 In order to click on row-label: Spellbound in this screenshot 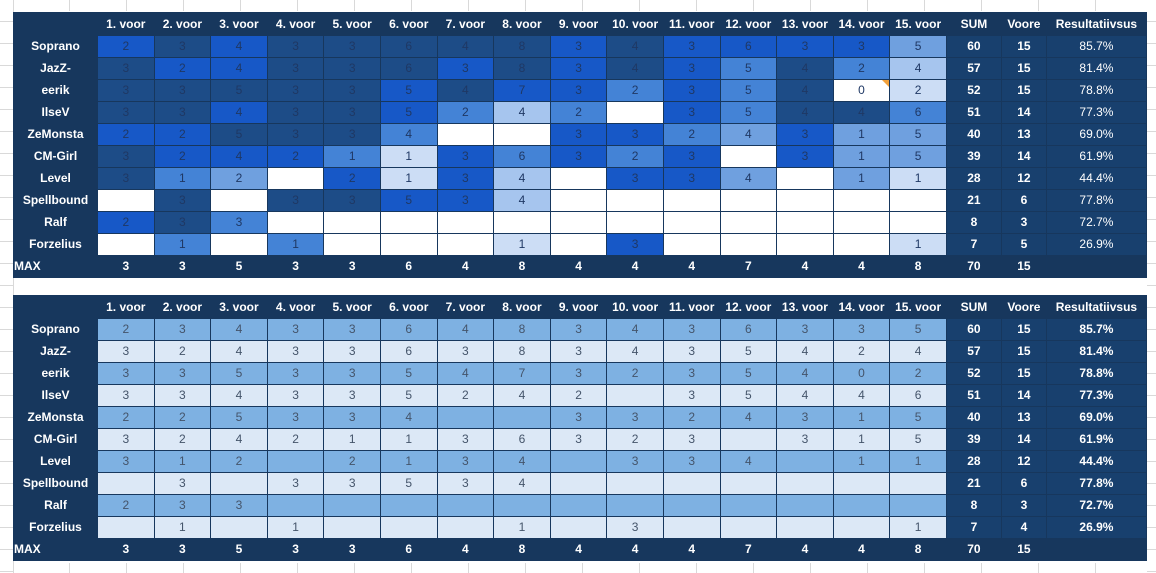, I will do `click(55, 483)`.